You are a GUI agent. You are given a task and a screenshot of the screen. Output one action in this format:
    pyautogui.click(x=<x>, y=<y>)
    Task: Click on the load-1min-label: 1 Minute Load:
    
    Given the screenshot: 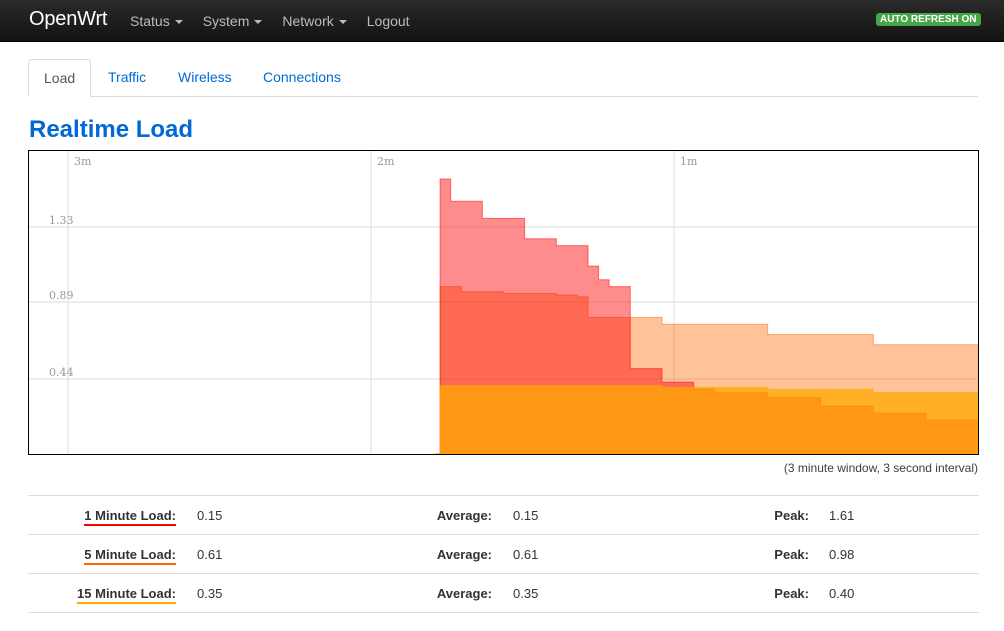 What is the action you would take?
    pyautogui.click(x=130, y=517)
    